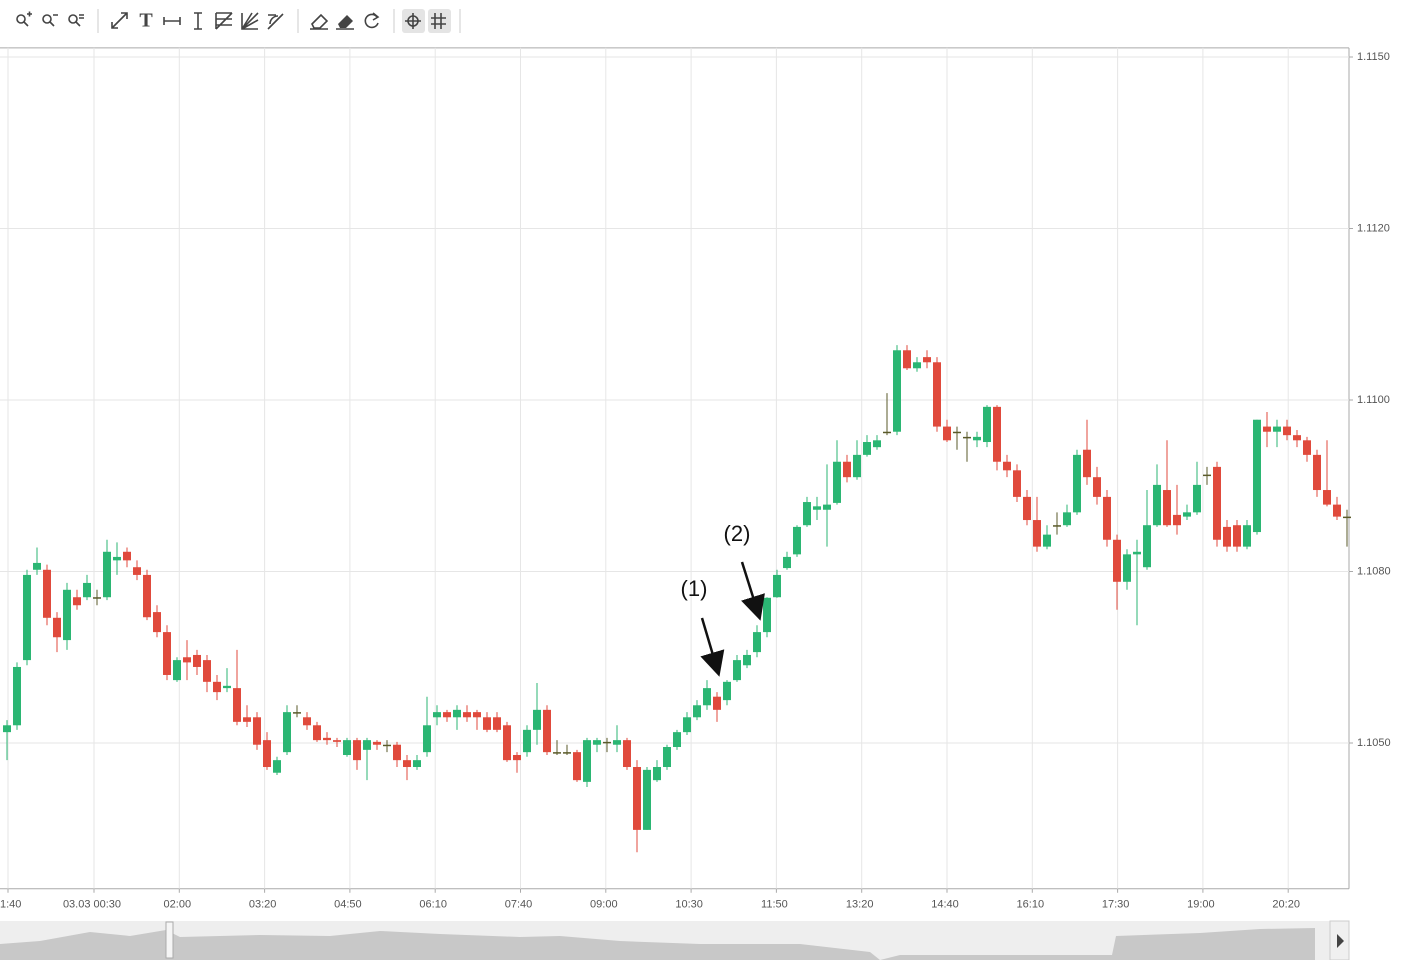 This screenshot has height=960, width=1402. Describe the element at coordinates (348, 905) in the screenshot. I see `x-tick-label: 04:50` at that location.